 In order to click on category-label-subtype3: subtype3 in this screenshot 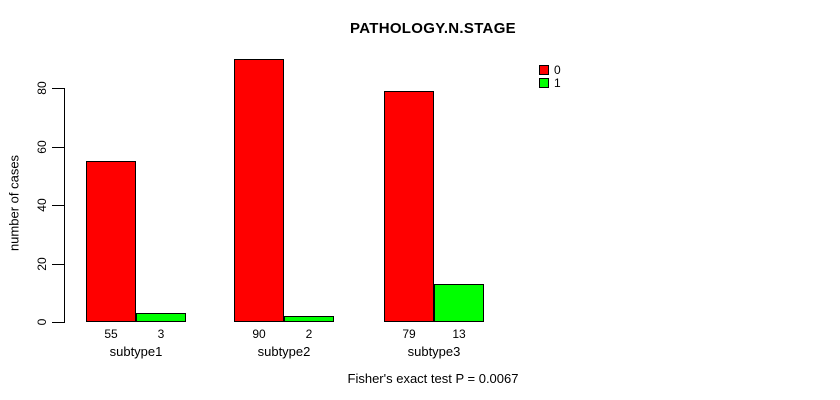, I will do `click(434, 351)`.